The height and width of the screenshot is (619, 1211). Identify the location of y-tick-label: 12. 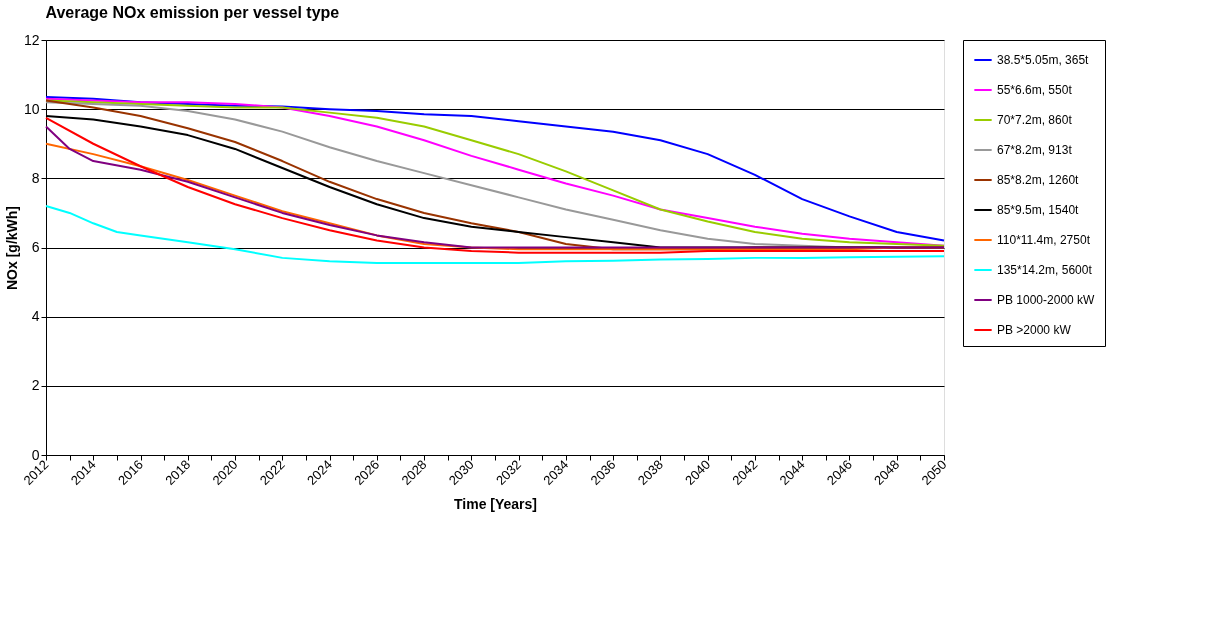
(31, 39).